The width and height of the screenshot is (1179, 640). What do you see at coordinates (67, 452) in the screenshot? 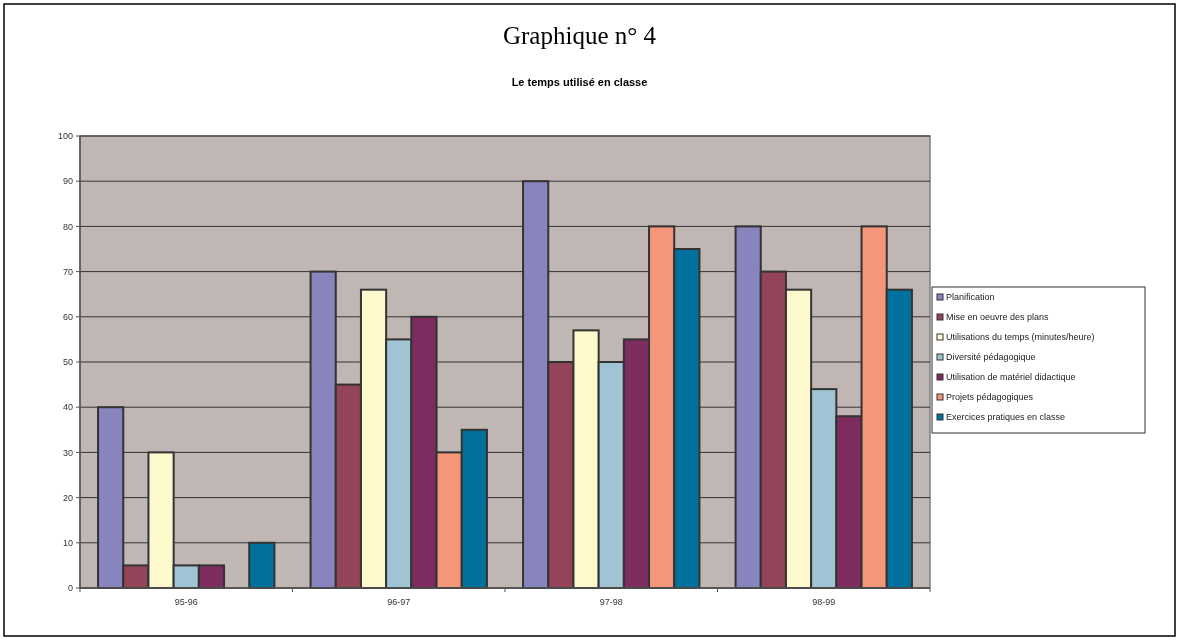
I see `y-tick-label: 30` at bounding box center [67, 452].